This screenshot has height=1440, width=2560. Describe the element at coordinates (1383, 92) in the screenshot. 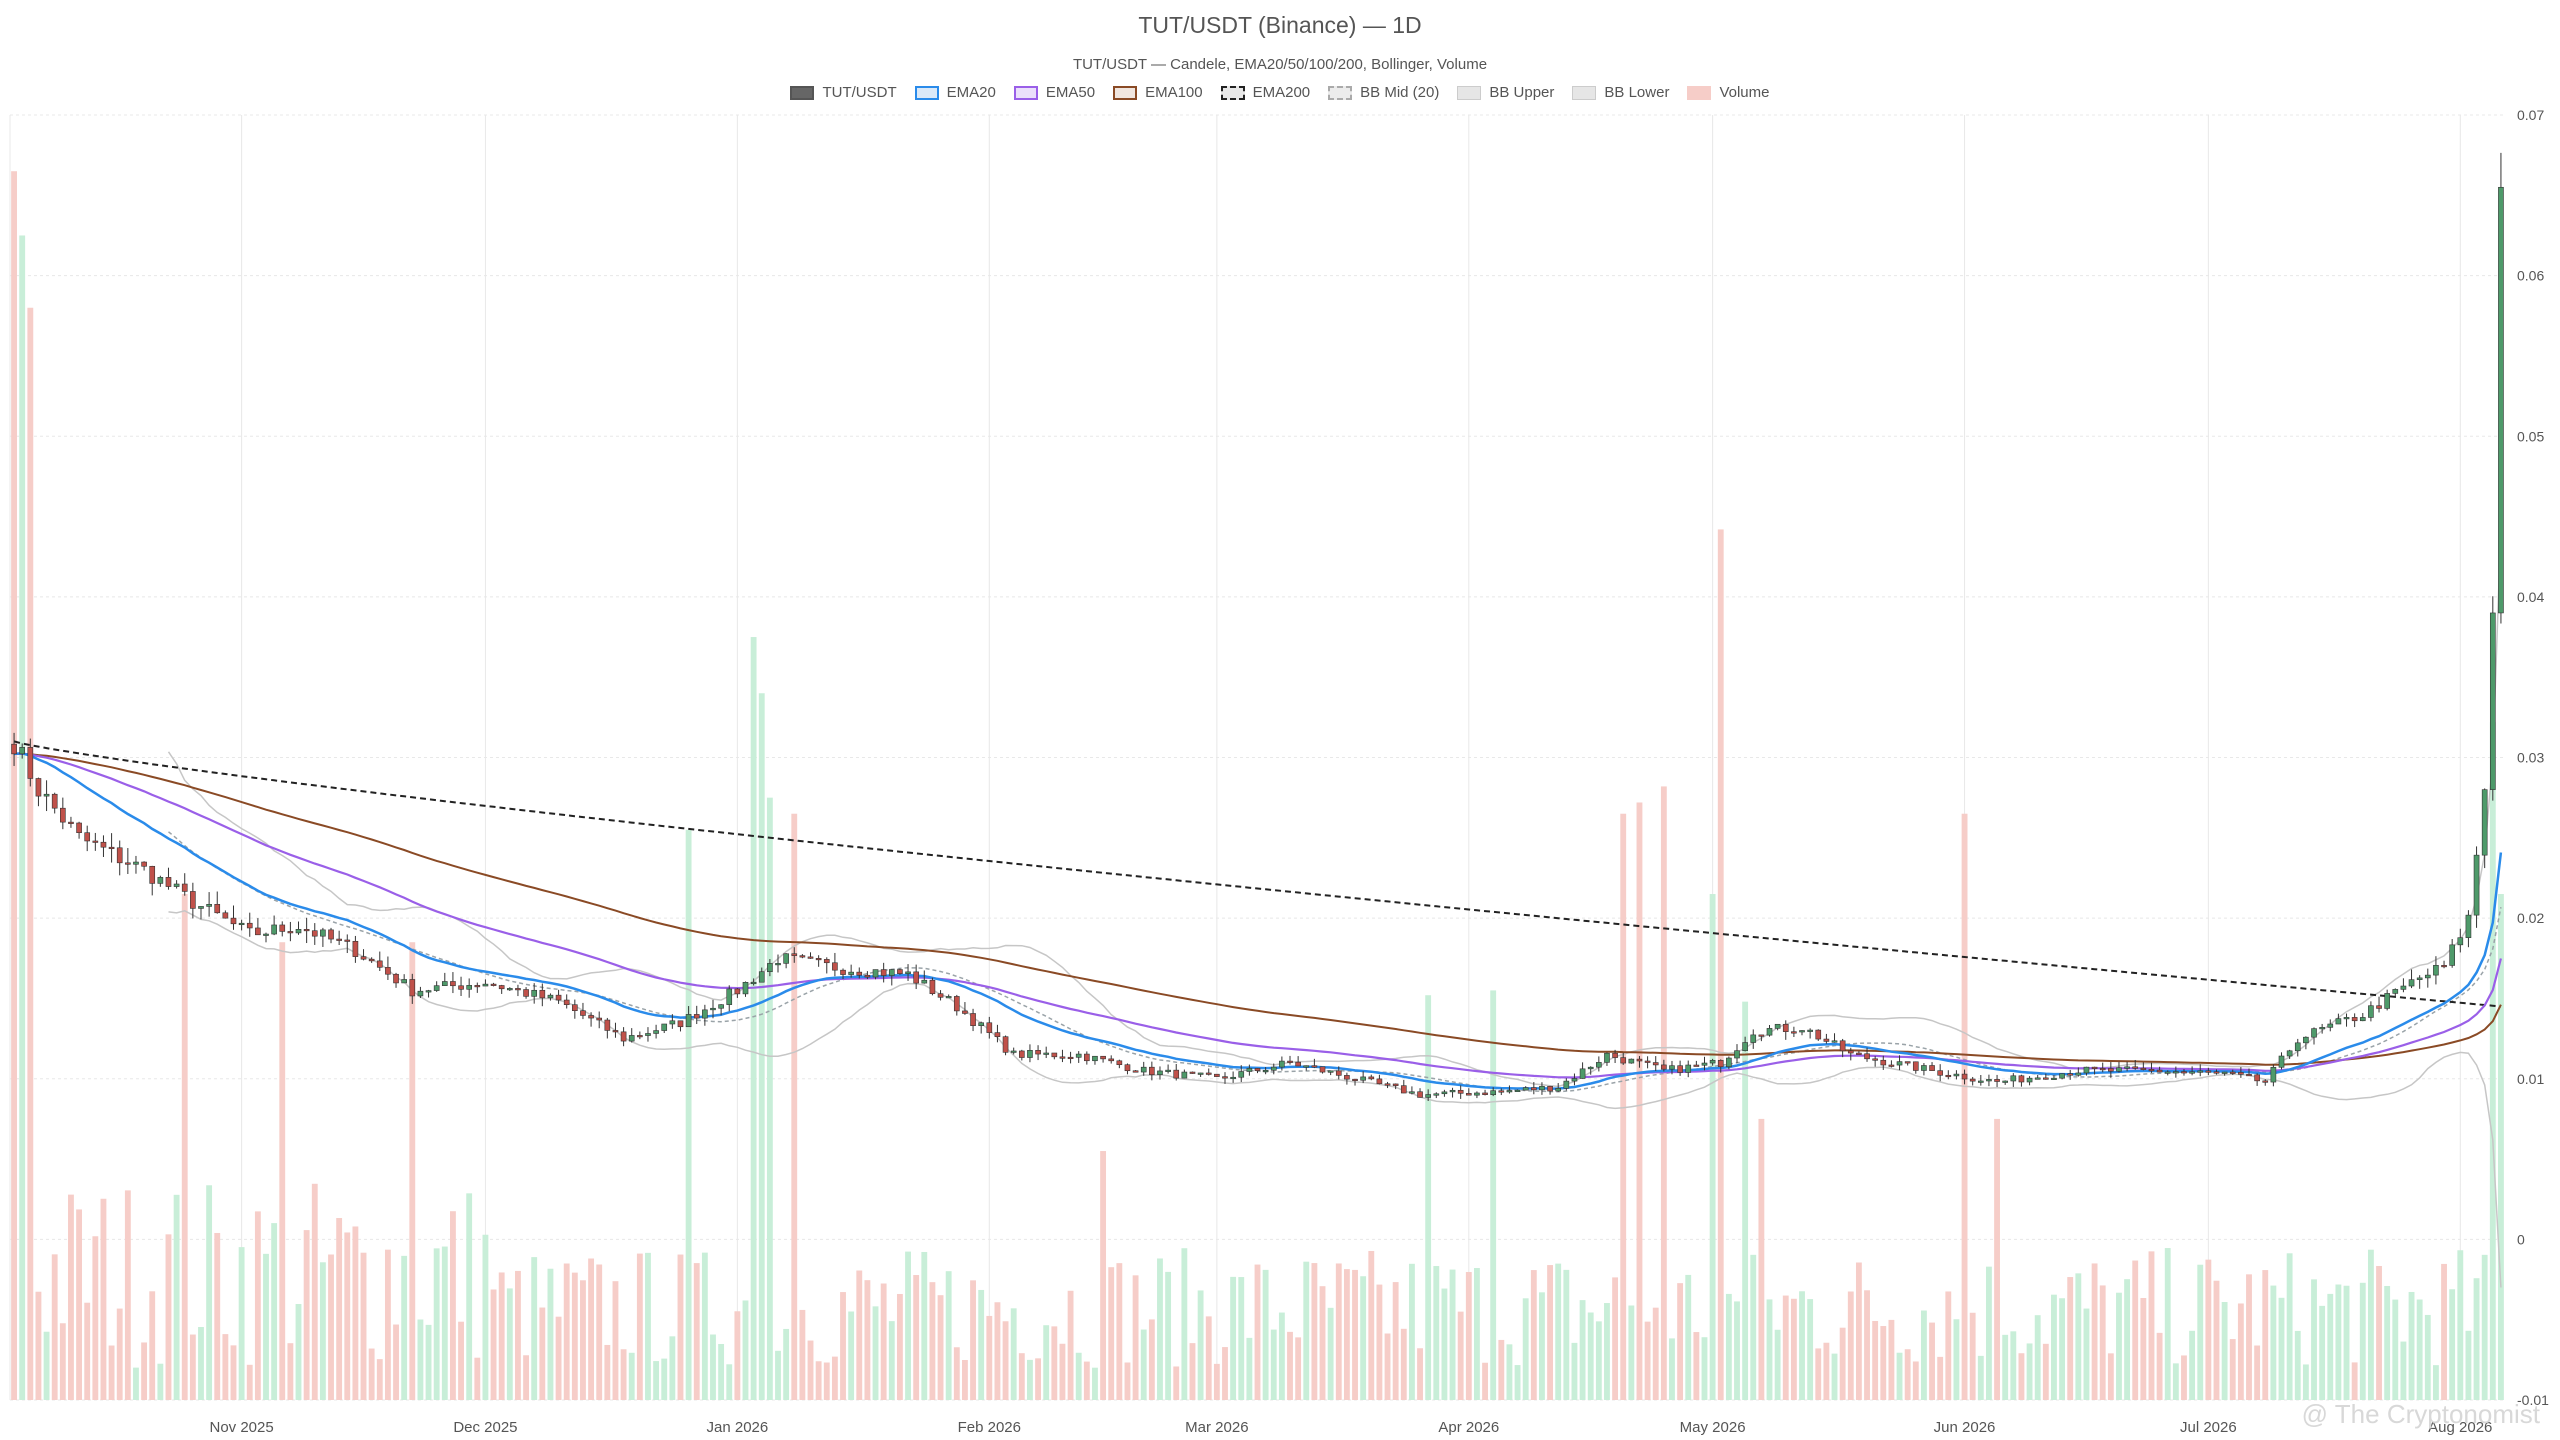

I see `legend-item-bb-mid: BB Mid (20)` at that location.